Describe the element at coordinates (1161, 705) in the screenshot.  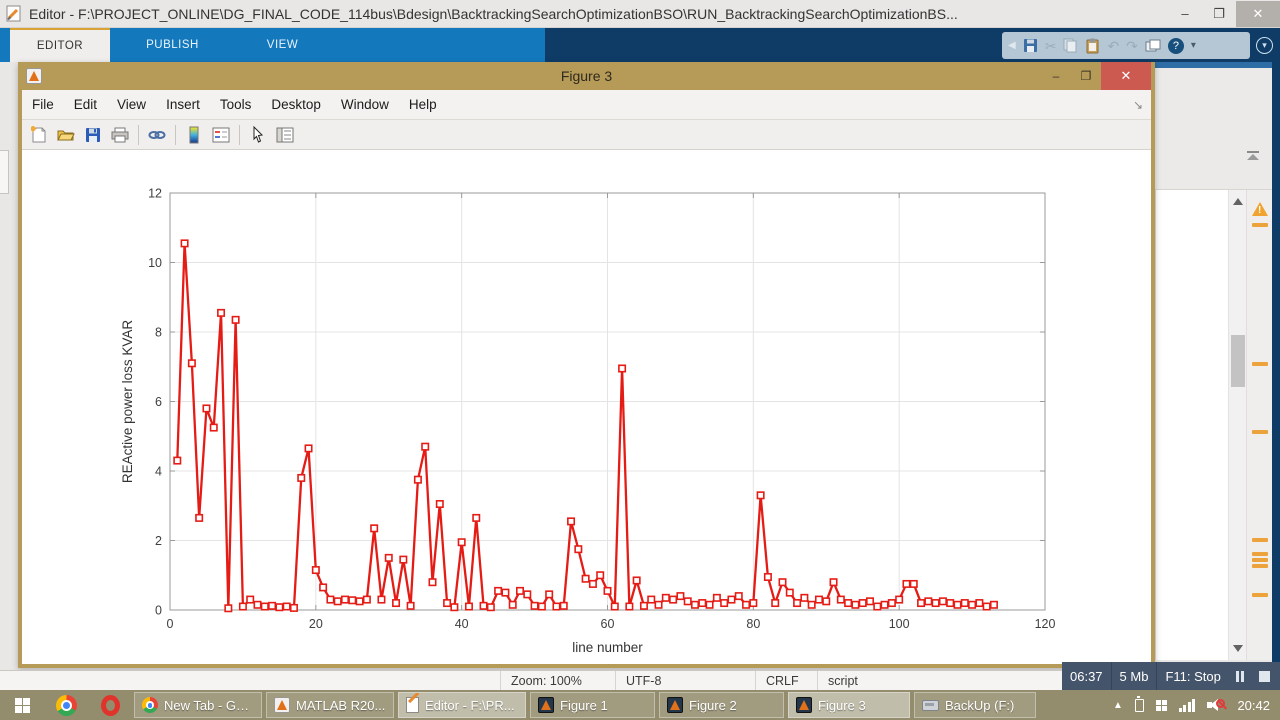
I see `windows-tray-icon` at that location.